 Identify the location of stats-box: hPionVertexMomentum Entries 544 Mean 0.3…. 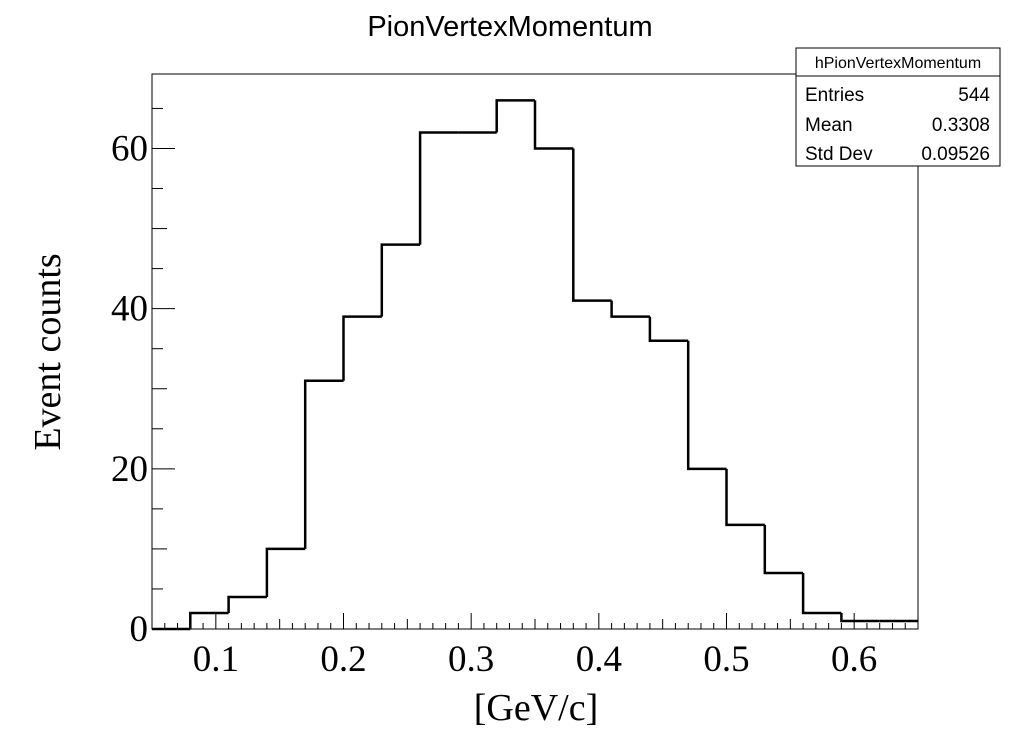
(898, 107).